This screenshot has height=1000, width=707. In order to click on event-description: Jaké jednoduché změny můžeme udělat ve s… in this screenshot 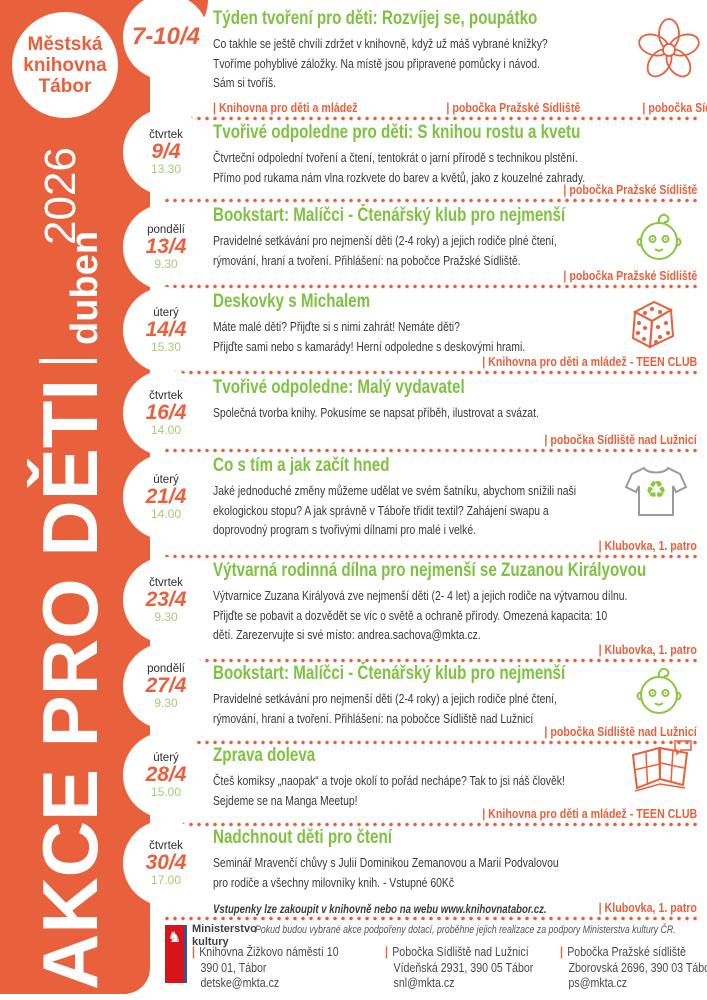, I will do `click(395, 510)`.